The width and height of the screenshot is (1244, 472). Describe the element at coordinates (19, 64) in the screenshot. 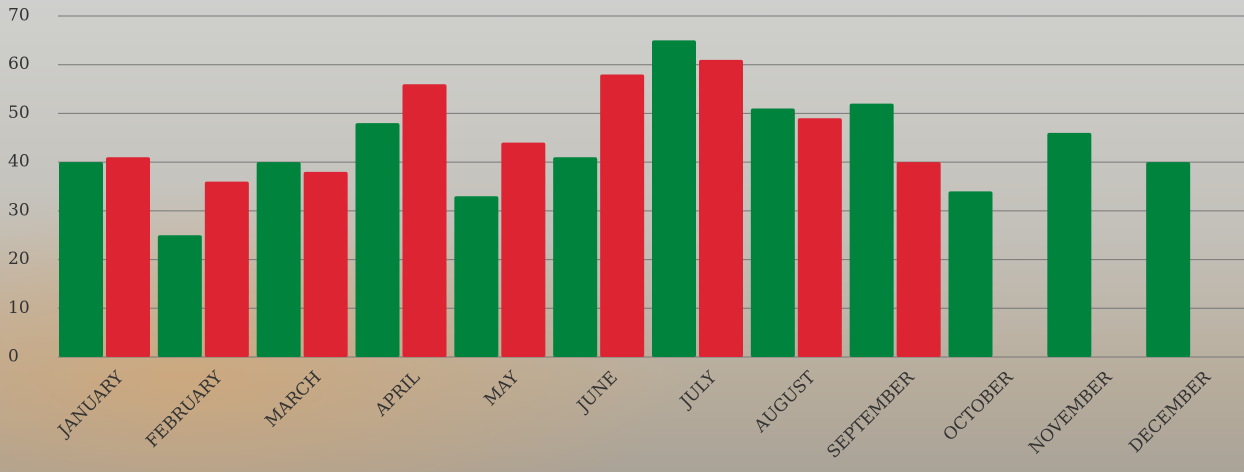

I see `y-tick-label: 60` at that location.